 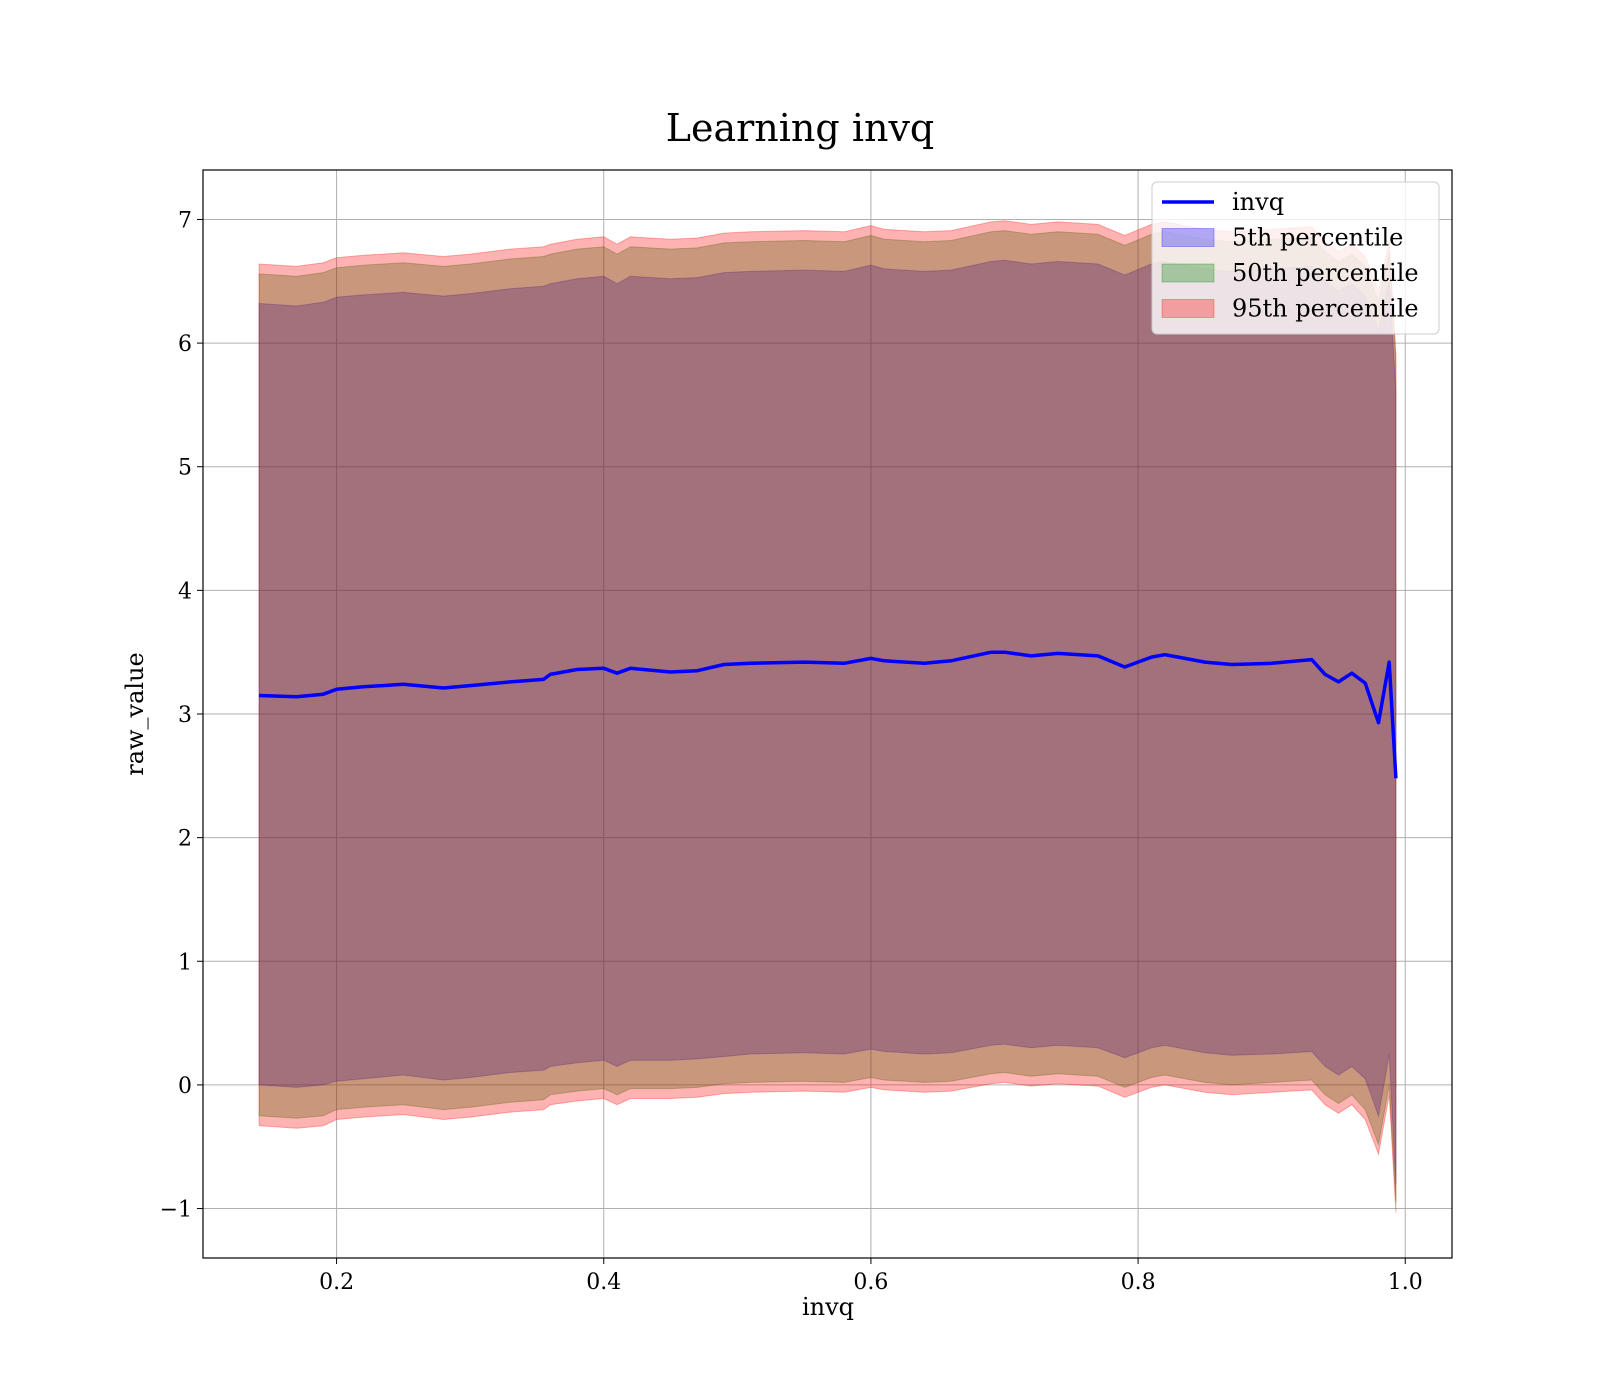 What do you see at coordinates (185, 1086) in the screenshot?
I see `y-tick-label: 0` at bounding box center [185, 1086].